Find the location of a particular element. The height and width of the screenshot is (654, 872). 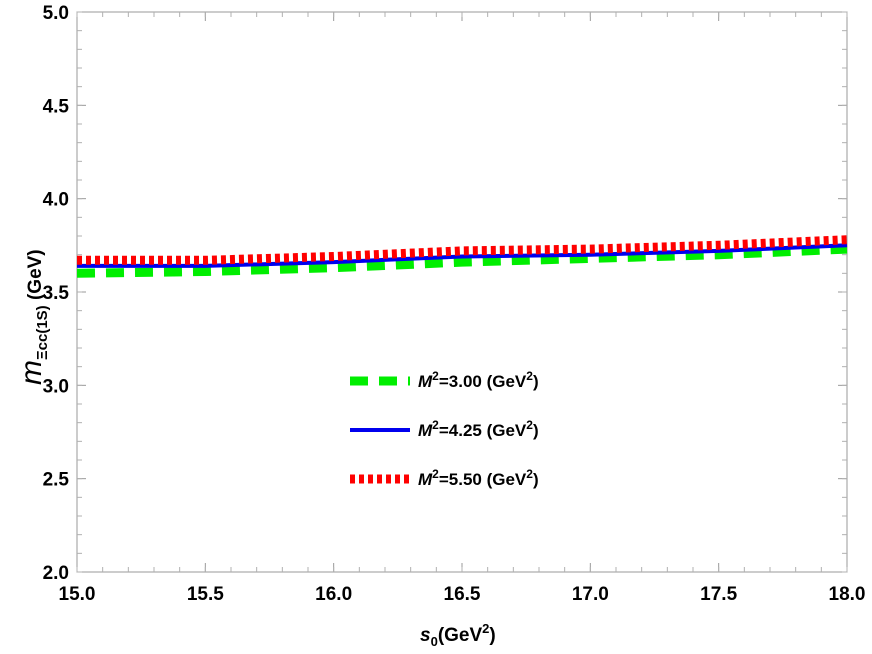

x-tick-label: 17.0 is located at coordinates (590, 594).